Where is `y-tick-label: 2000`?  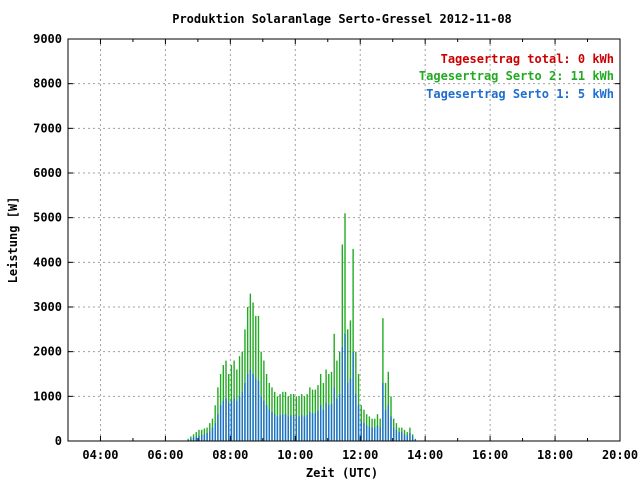
y-tick-label: 2000 is located at coordinates (47, 352).